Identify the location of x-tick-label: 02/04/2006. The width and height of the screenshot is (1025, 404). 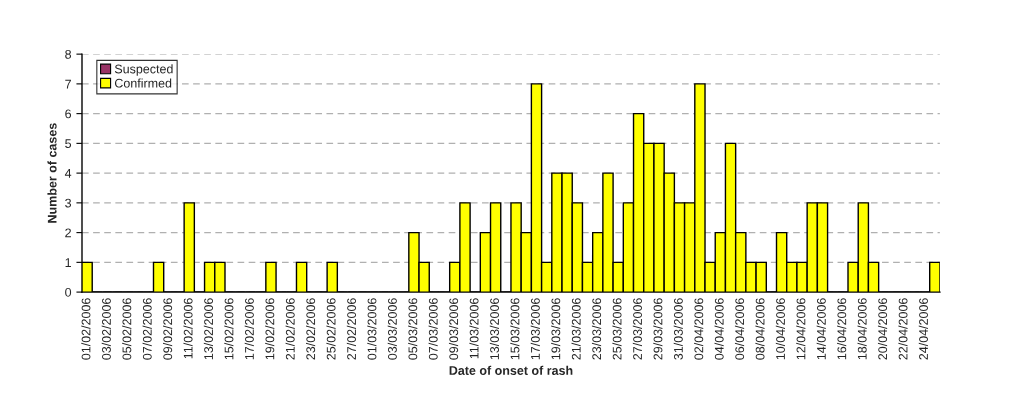
(699, 329).